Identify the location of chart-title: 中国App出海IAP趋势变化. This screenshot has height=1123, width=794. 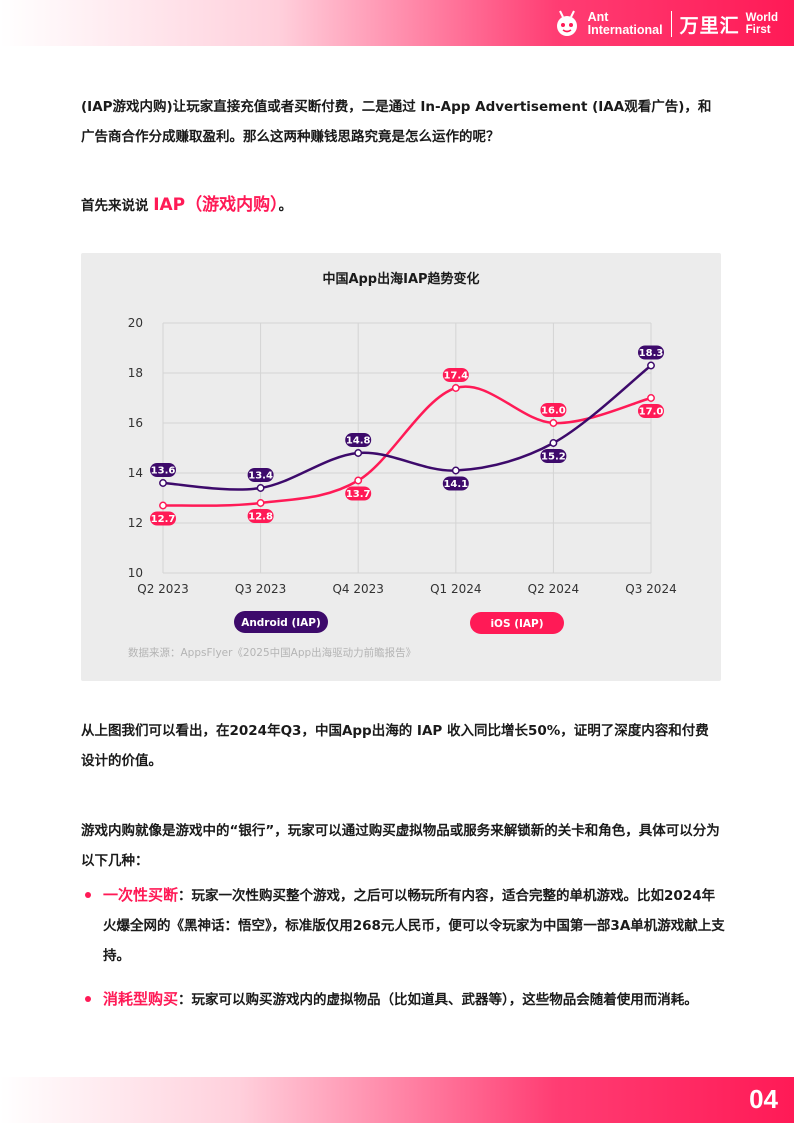
(400, 279).